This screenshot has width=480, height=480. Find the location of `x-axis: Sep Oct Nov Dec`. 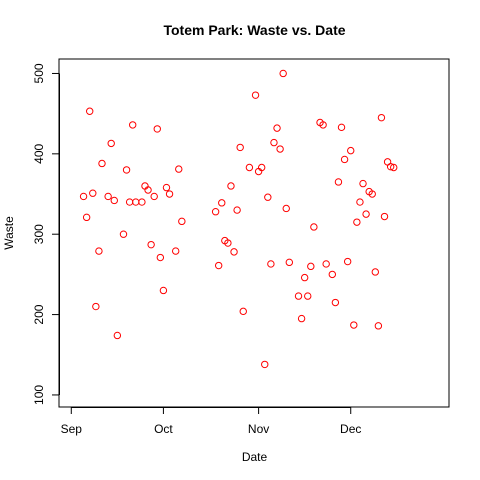

x-axis: Sep Oct Nov Dec is located at coordinates (211, 421).